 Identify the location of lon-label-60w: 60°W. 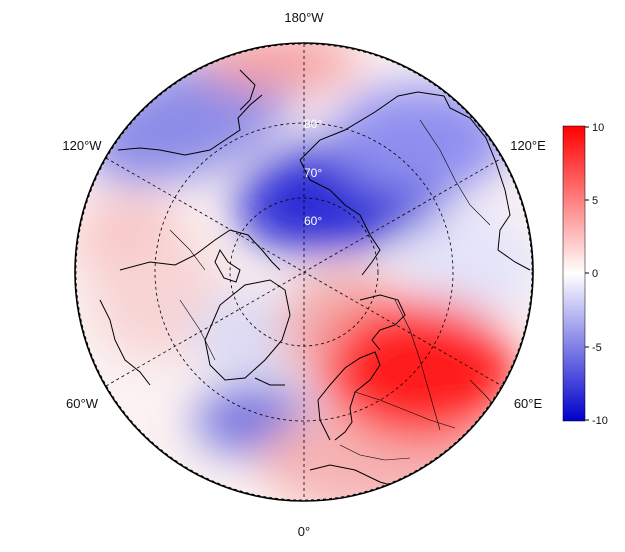
(82, 403).